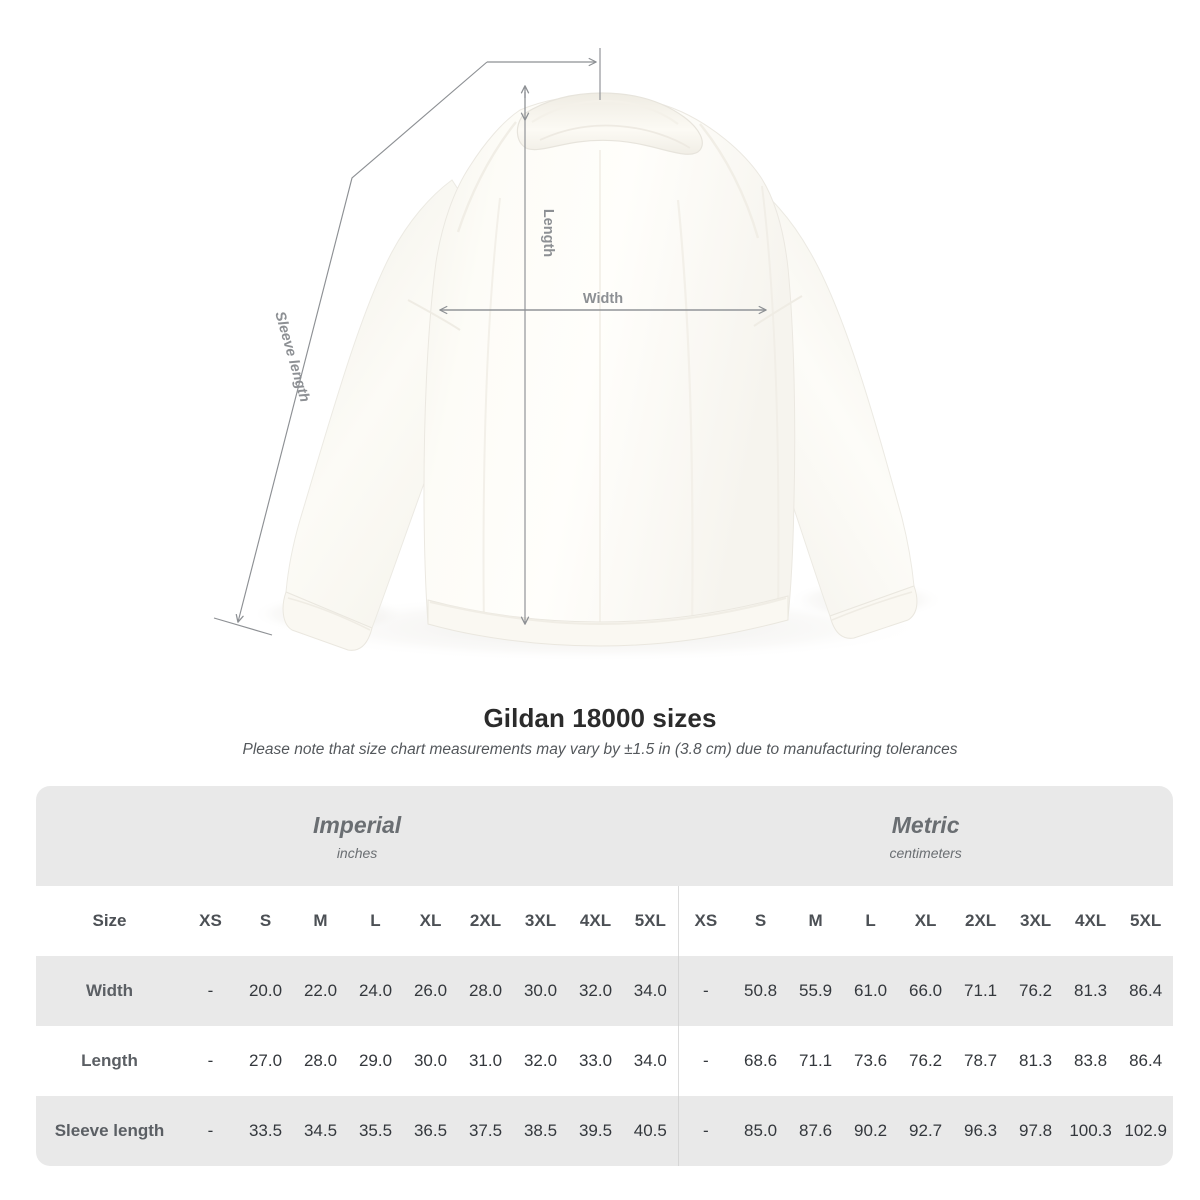 The image size is (1200, 1200). What do you see at coordinates (491, 415) in the screenshot?
I see `body-fold-left` at bounding box center [491, 415].